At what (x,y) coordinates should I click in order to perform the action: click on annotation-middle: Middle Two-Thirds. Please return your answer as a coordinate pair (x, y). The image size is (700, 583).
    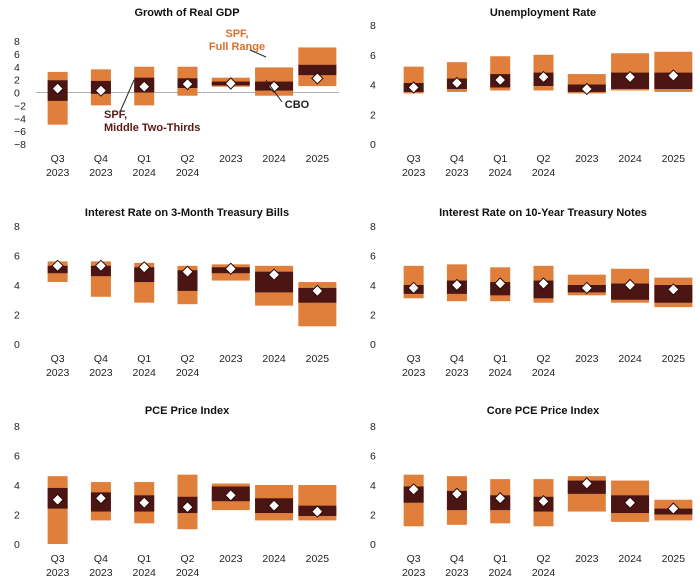
    Looking at the image, I should click on (152, 128).